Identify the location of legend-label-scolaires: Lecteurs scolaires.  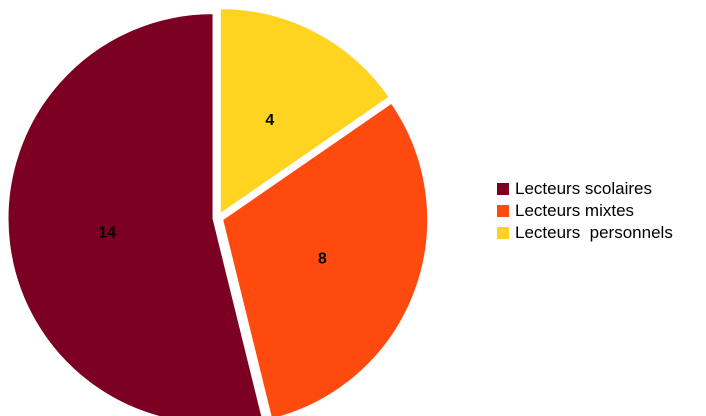
(584, 188).